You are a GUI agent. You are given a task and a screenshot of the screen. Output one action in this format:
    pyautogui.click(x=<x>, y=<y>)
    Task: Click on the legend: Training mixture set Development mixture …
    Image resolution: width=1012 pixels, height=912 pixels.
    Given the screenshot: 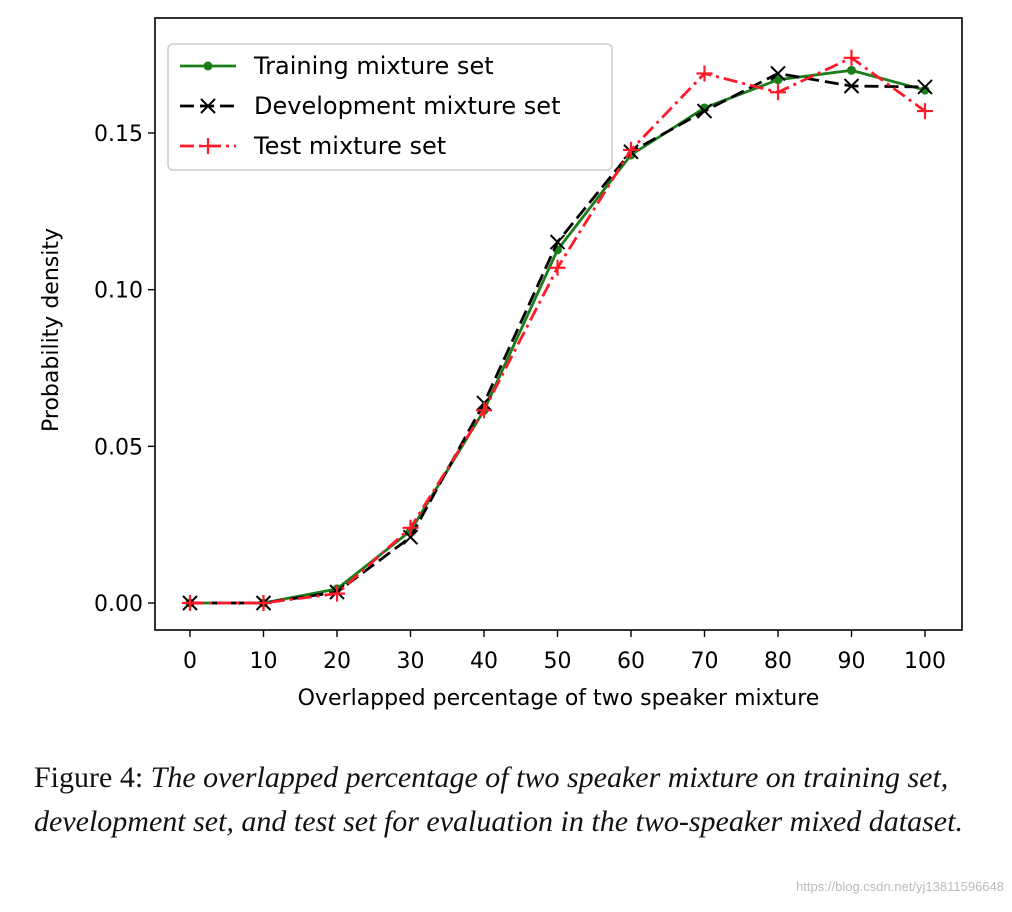 What is the action you would take?
    pyautogui.click(x=390, y=107)
    